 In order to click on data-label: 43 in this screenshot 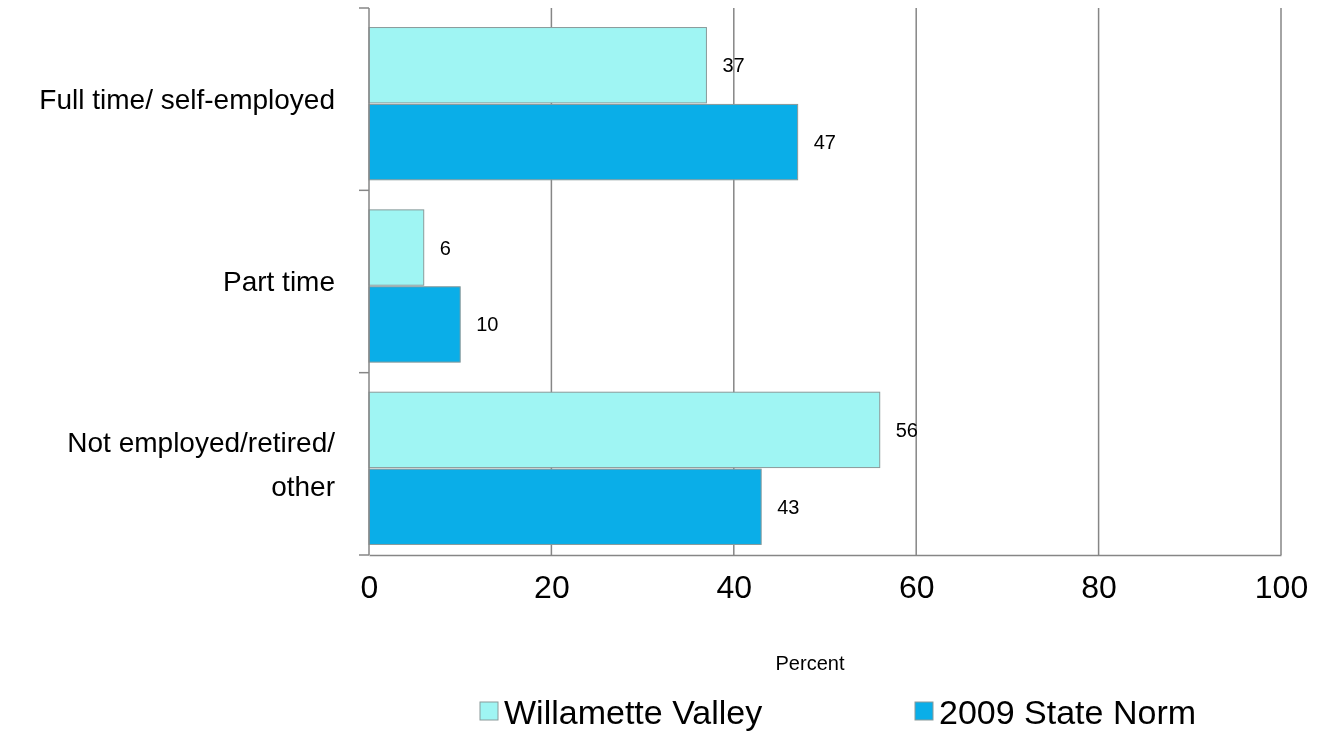, I will do `click(788, 506)`.